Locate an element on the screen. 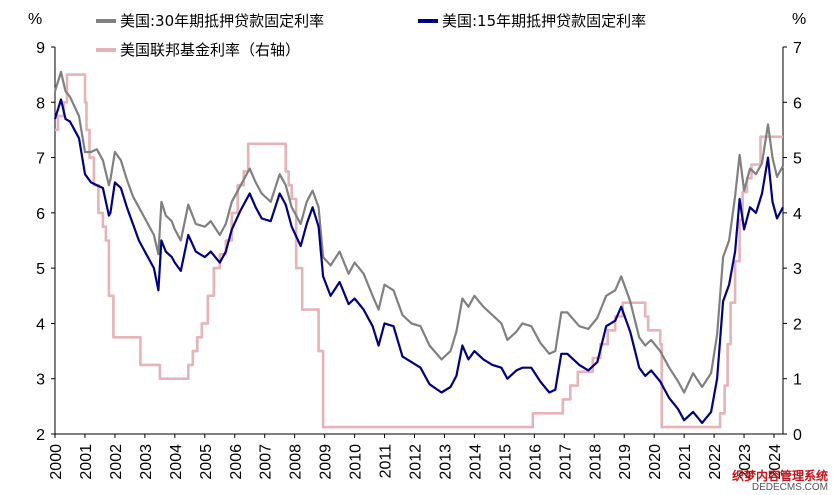 The height and width of the screenshot is (495, 834). x-tick-label: 2017 is located at coordinates (565, 462).